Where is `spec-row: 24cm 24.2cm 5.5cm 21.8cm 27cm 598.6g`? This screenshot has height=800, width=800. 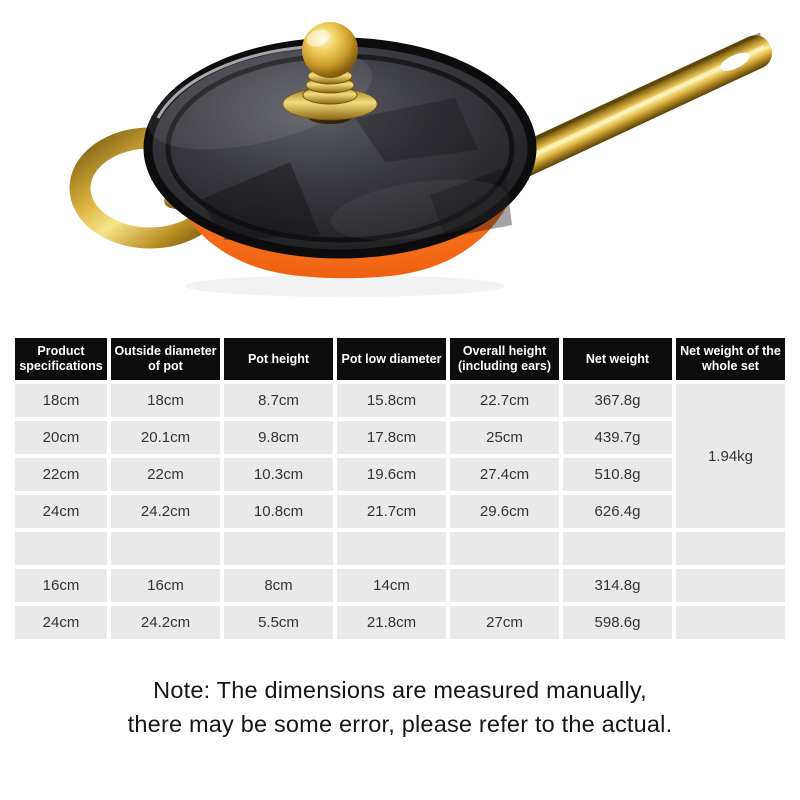
spec-row: 24cm 24.2cm 5.5cm 21.8cm 27cm 598.6g is located at coordinates (400, 622).